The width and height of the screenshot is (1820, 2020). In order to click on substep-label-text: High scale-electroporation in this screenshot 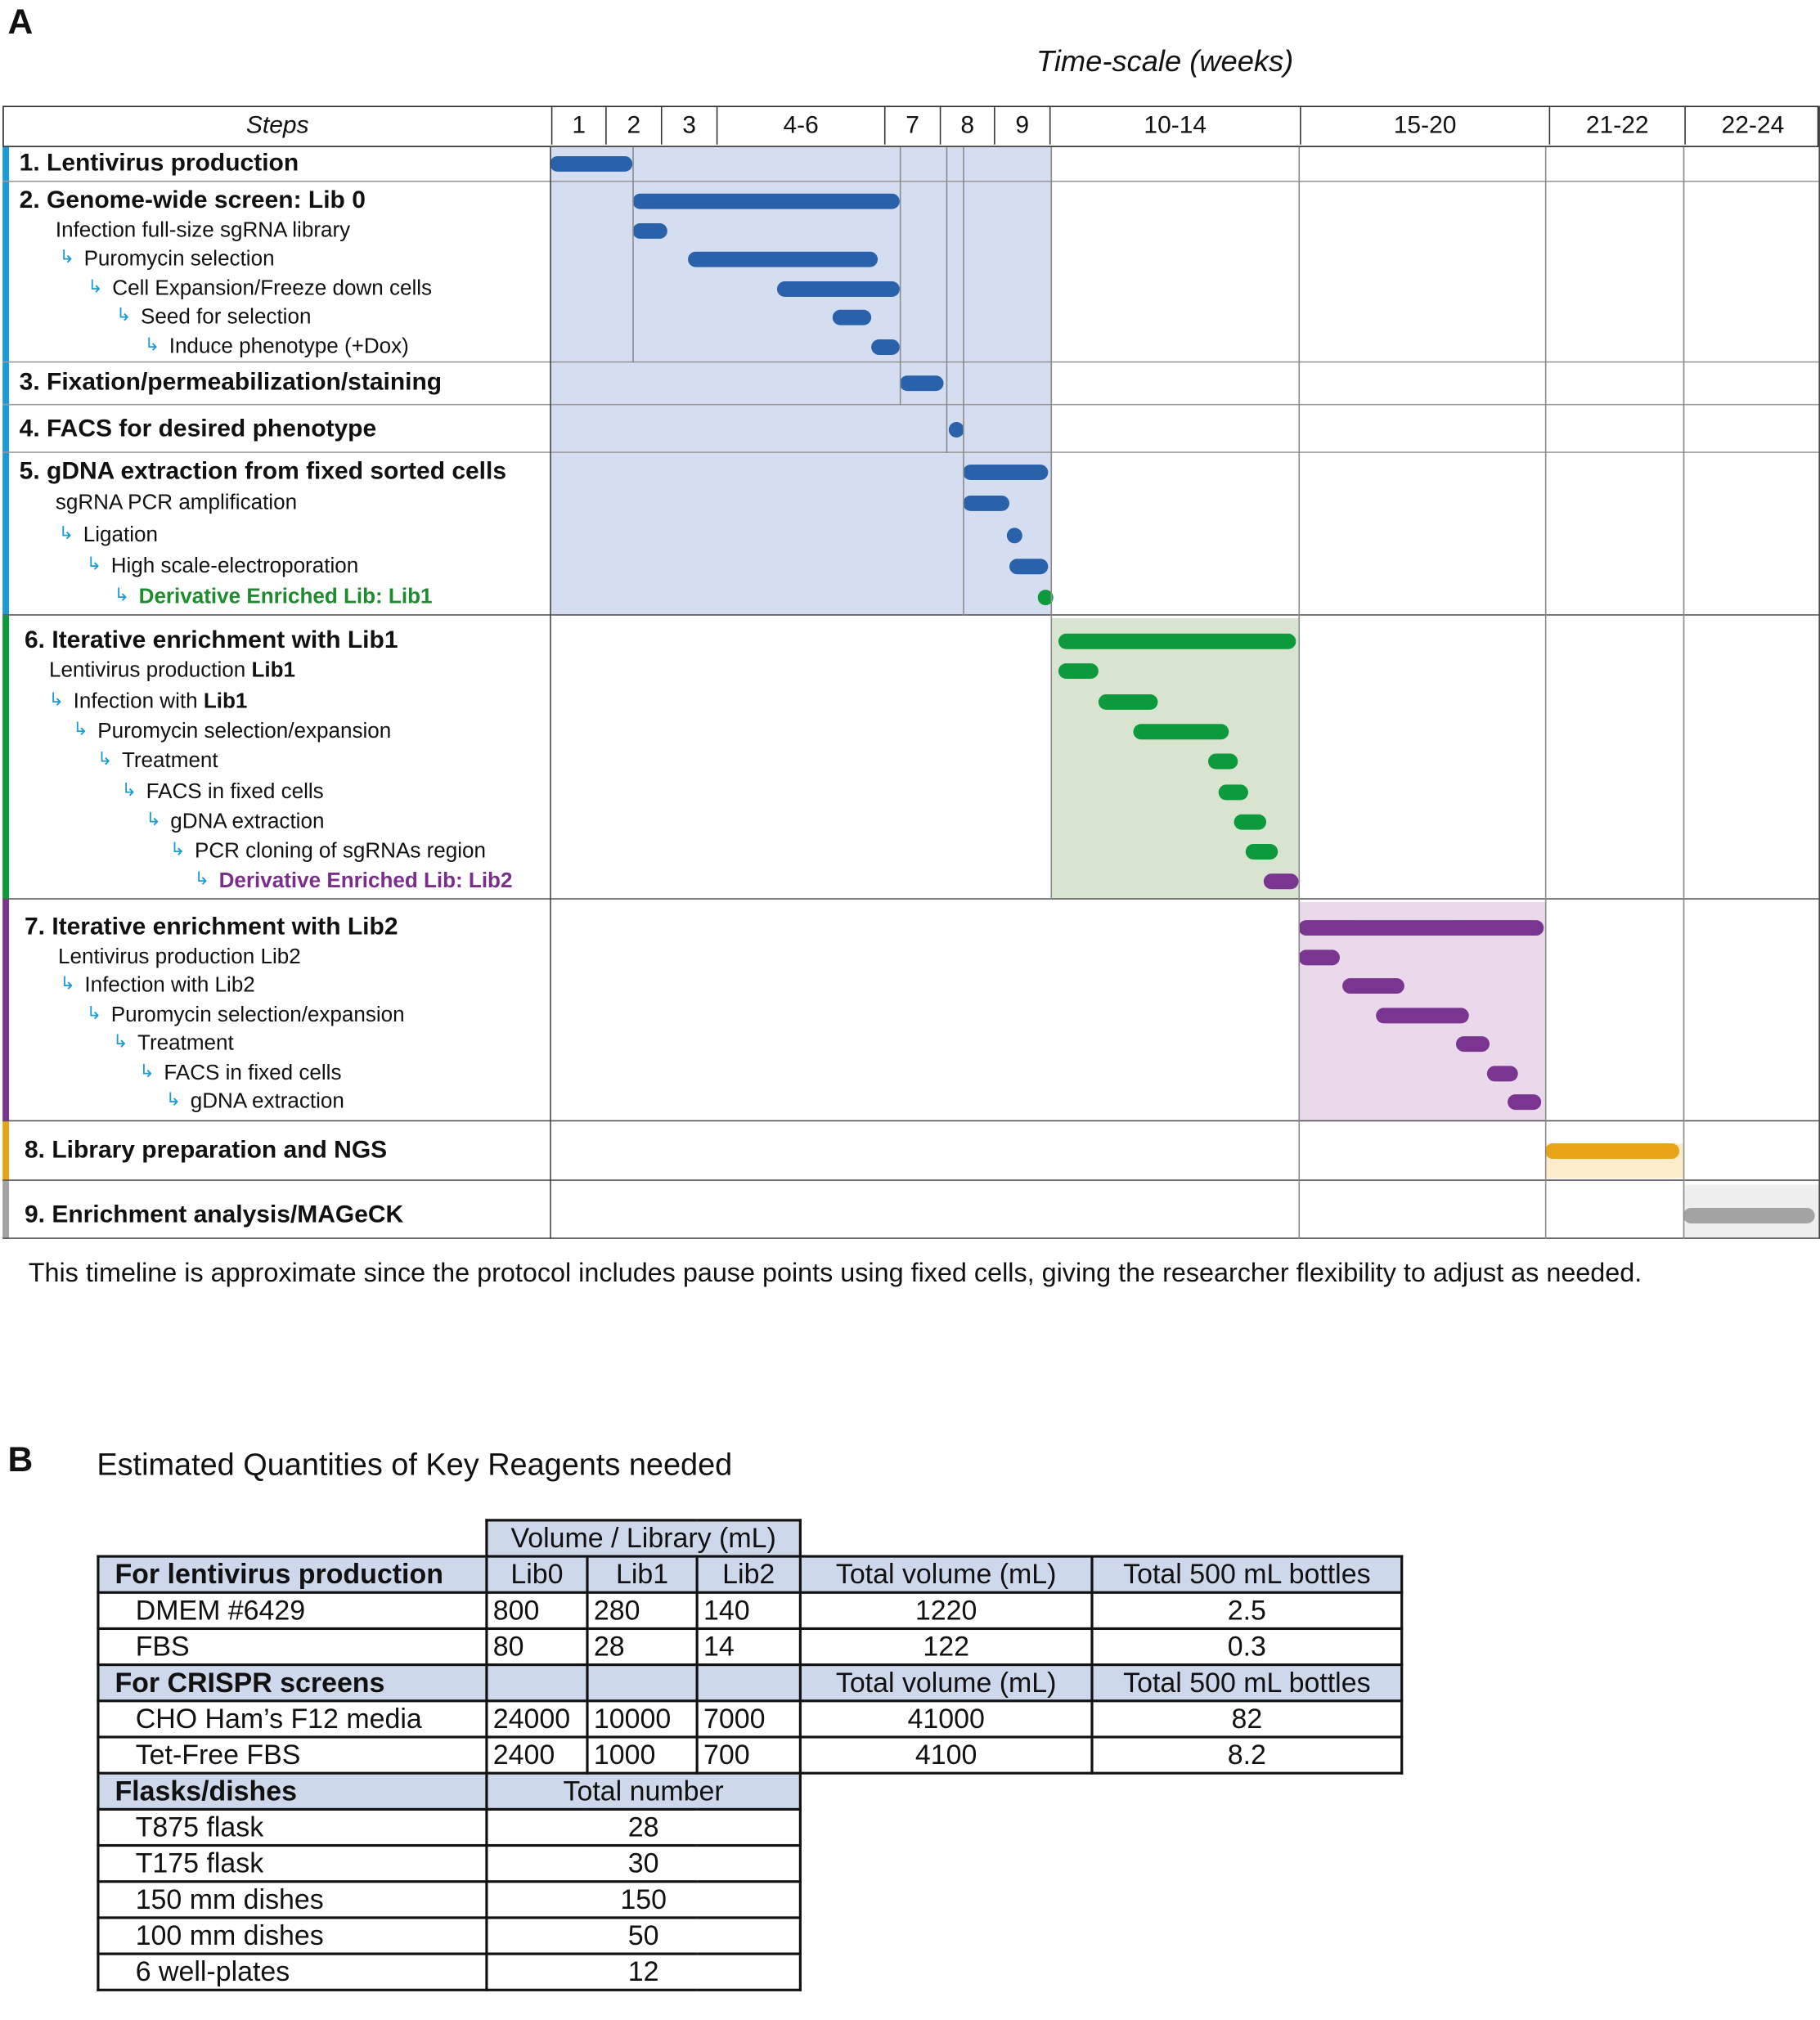, I will do `click(235, 565)`.